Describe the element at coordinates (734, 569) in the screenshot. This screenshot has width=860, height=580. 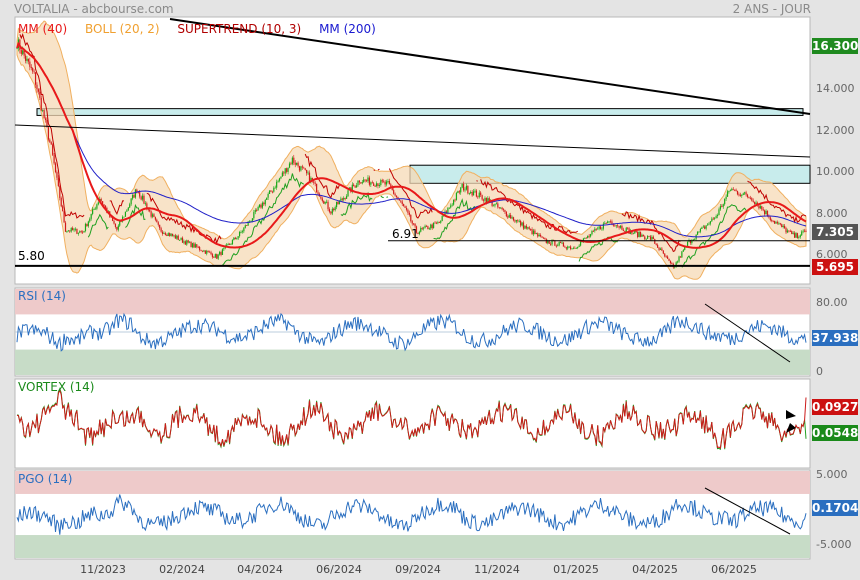
I see `x-tick: 06/2025` at that location.